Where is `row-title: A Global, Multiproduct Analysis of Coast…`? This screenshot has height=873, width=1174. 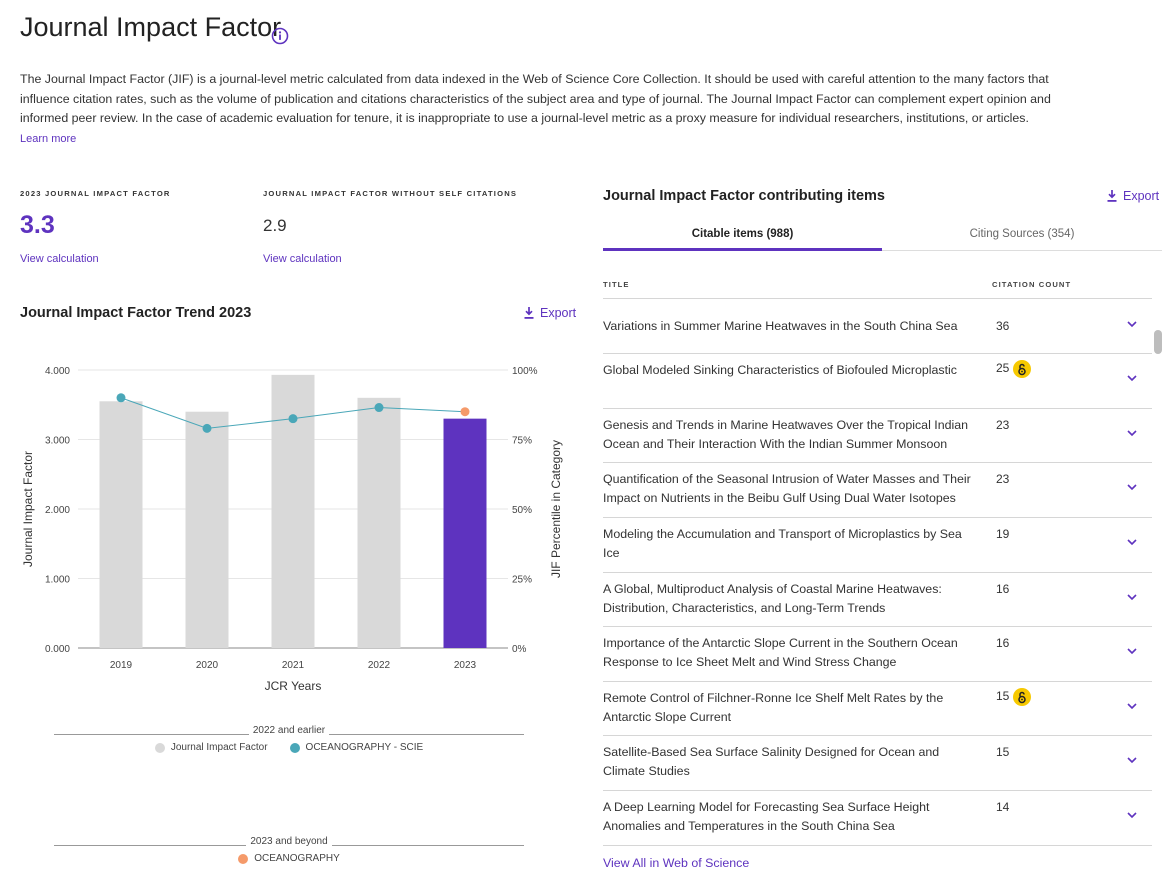
row-title: A Global, Multiproduct Analysis of Coast… is located at coordinates (772, 599).